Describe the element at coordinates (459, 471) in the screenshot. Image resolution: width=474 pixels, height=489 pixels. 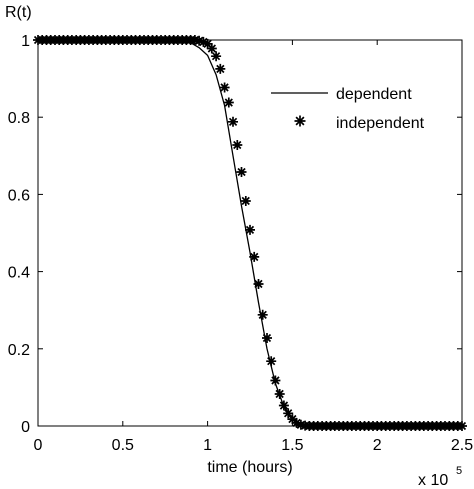
I see `x-axis-multiplier-exponent: 5` at that location.